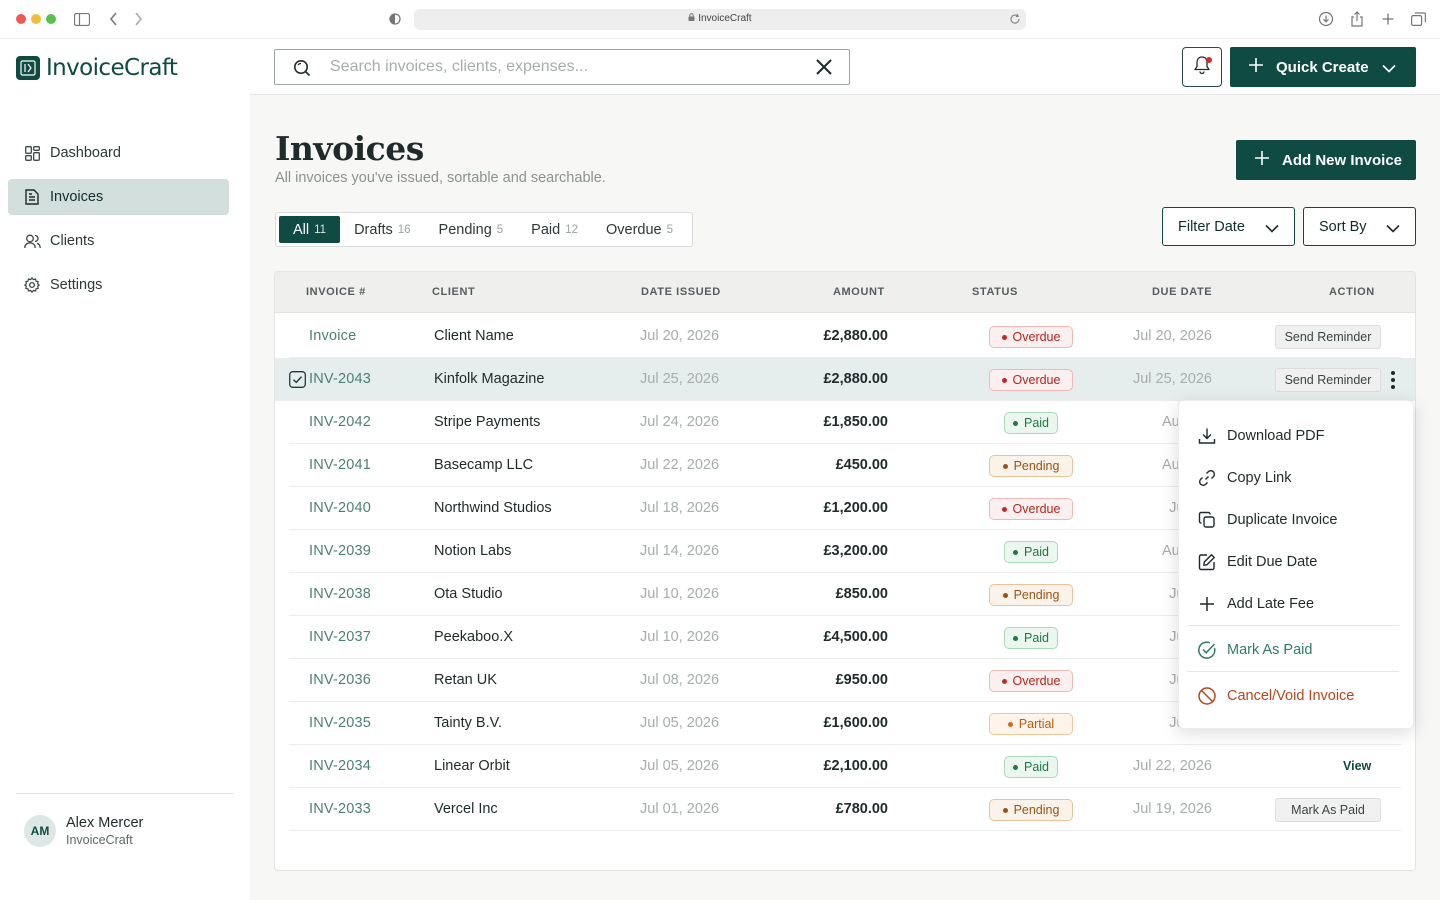 Image resolution: width=1440 pixels, height=900 pixels. I want to click on search-input, so click(565, 67).